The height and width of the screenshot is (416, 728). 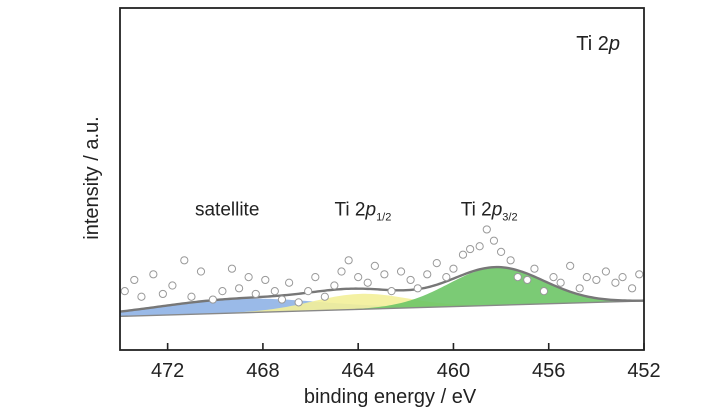 What do you see at coordinates (350, 209) in the screenshot?
I see `ann-ti2p12-main: Ti 2` at bounding box center [350, 209].